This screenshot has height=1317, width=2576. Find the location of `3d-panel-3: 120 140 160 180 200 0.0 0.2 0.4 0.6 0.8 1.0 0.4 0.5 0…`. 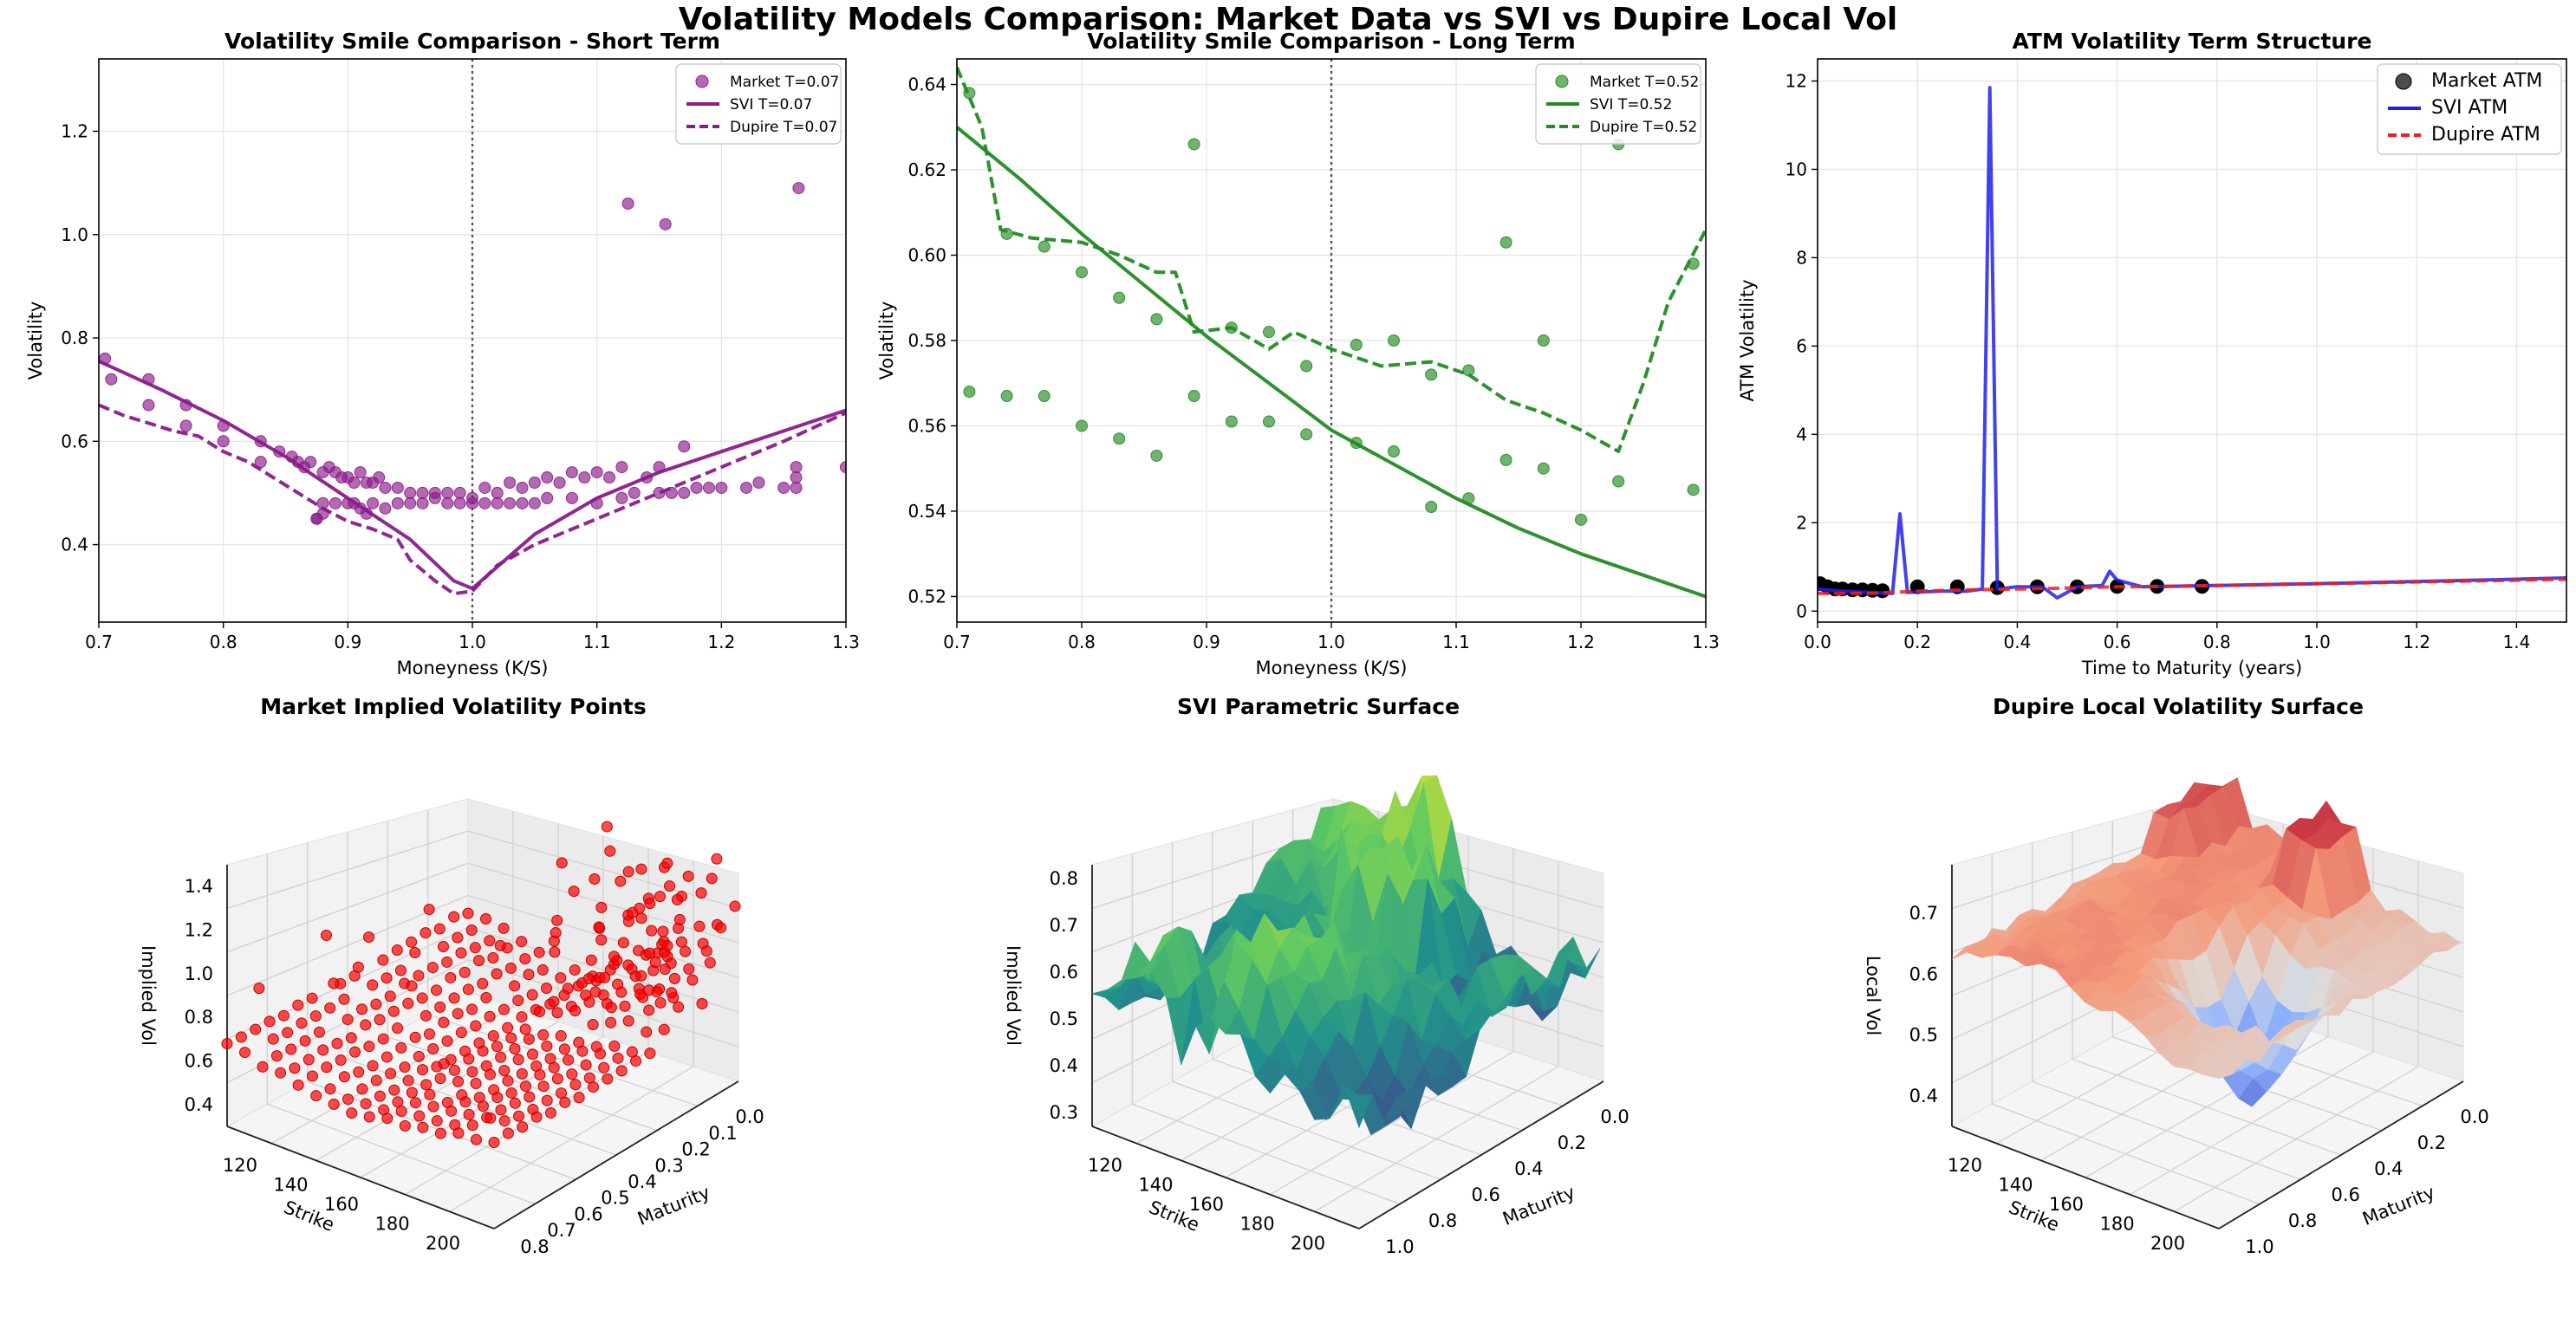

3d-panel-3: 120 140 160 180 200 0.0 0.2 0.4 0.6 0.8 1.0 0.4 0.5 0… is located at coordinates (2176, 975).